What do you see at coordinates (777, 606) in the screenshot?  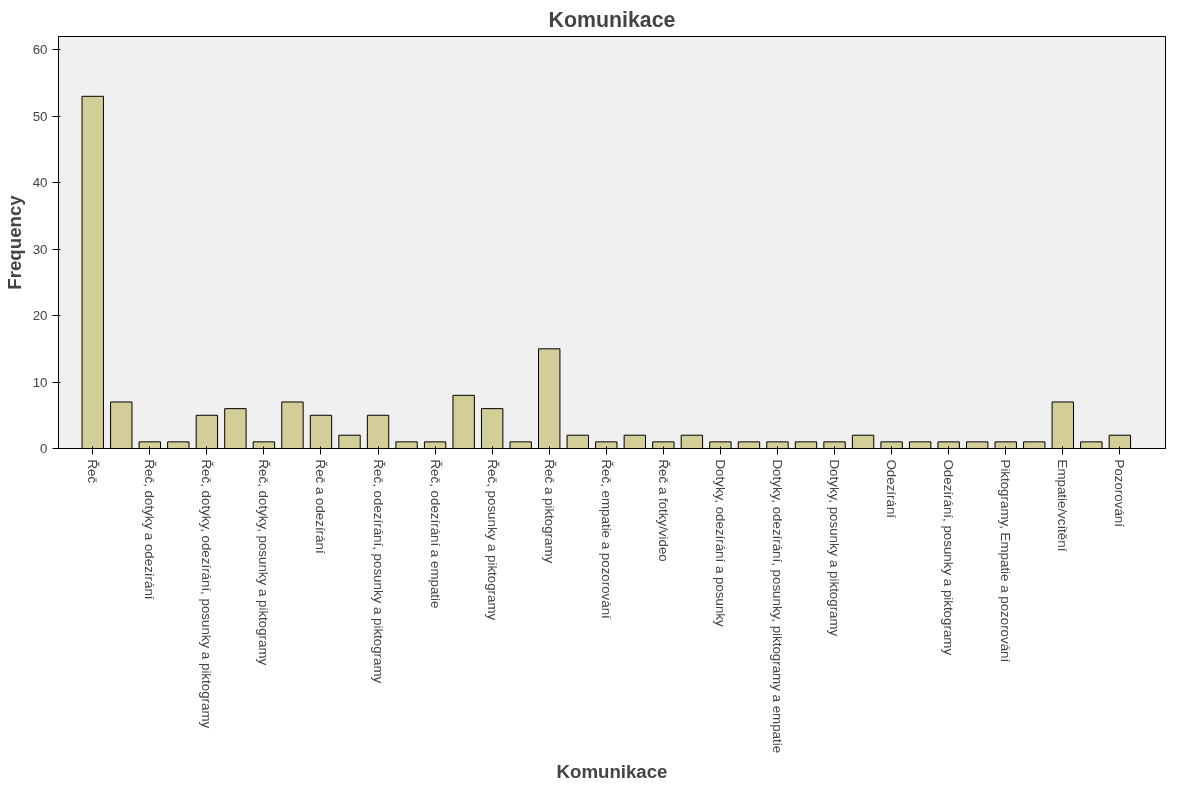 I see `x-tick-label: Dotyky, odezírání, posunky, piktogramy a empatie` at bounding box center [777, 606].